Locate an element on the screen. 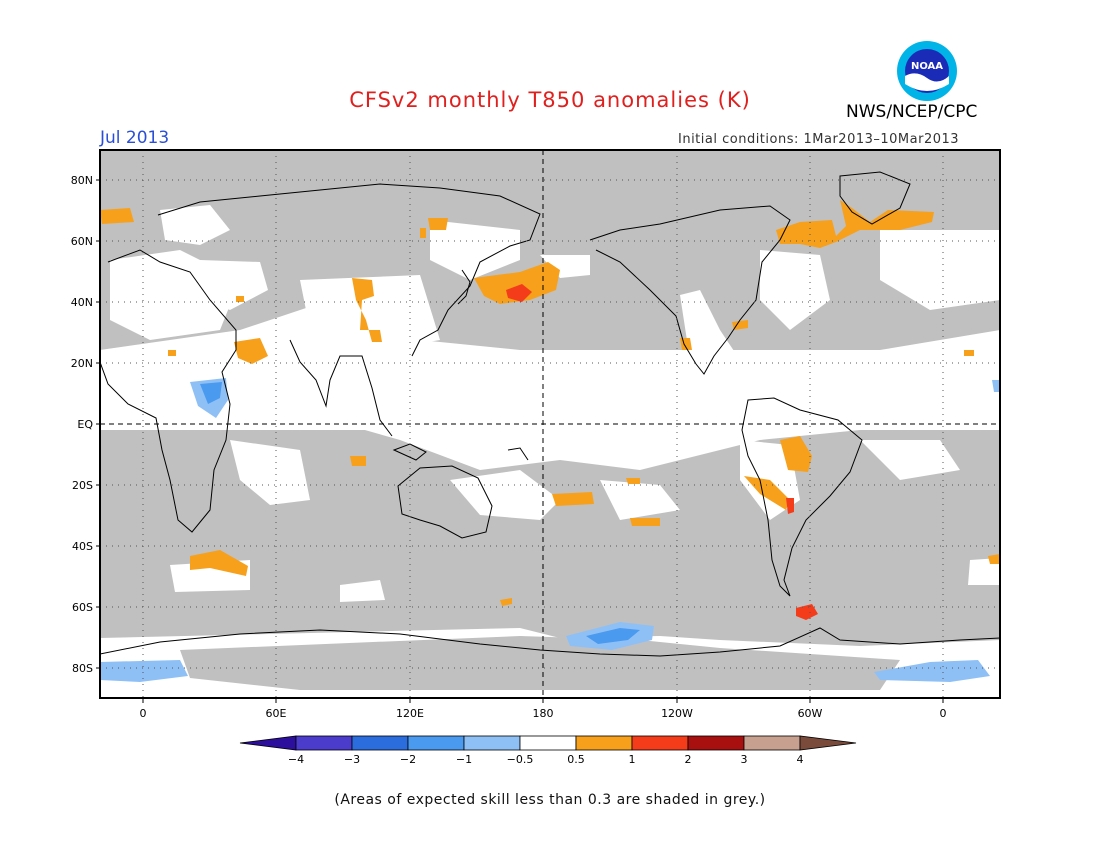  lon-label: 60W is located at coordinates (810, 713).